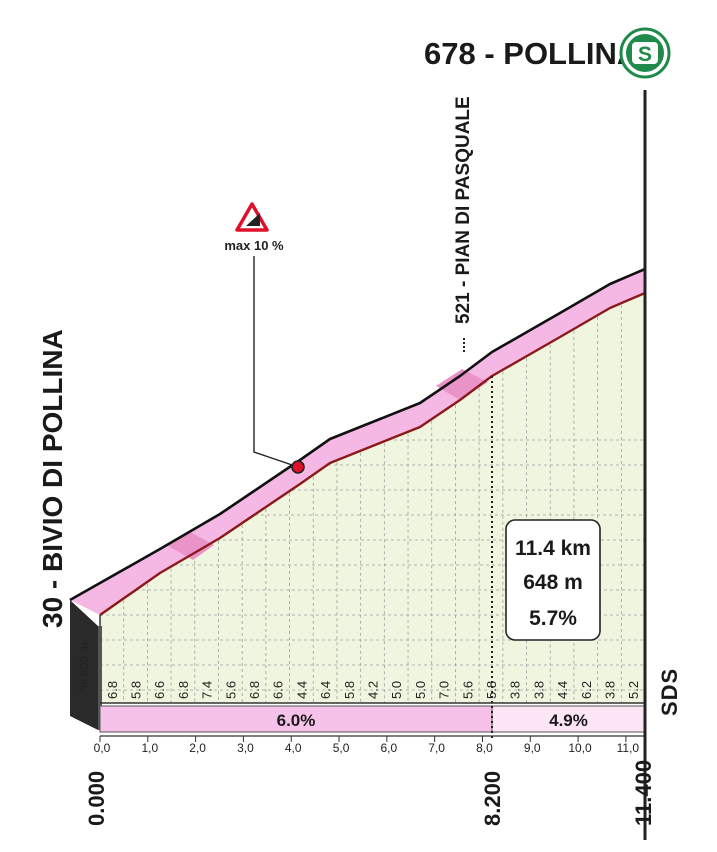 The image size is (717, 852). I want to click on stats-climb: 648 m, so click(553, 582).